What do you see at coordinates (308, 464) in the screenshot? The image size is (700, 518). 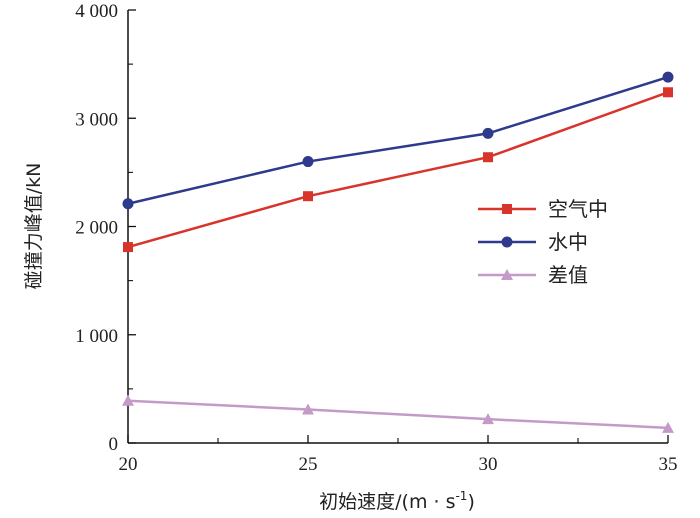 I see `x-tick-label: 25` at bounding box center [308, 464].